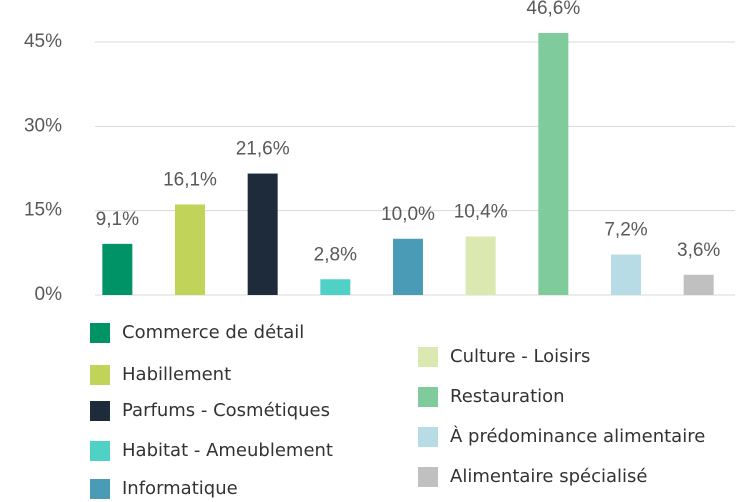 This screenshot has width=755, height=502. What do you see at coordinates (698, 250) in the screenshot?
I see `data-label: 3,6%` at bounding box center [698, 250].